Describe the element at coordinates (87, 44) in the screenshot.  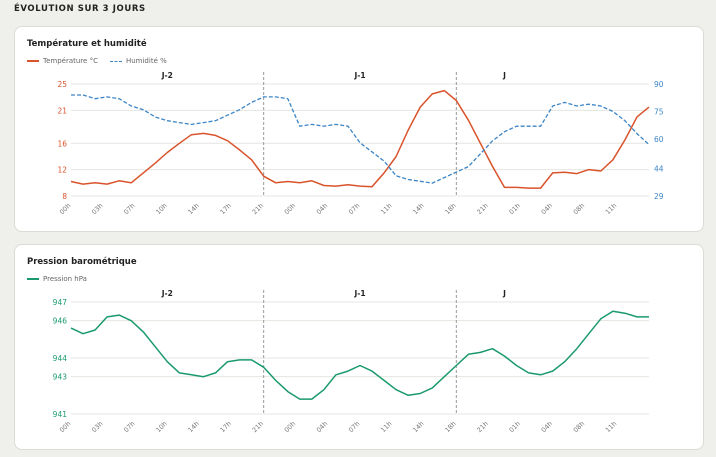
I see `temperature-humidity-title: Température et humidité` at that location.